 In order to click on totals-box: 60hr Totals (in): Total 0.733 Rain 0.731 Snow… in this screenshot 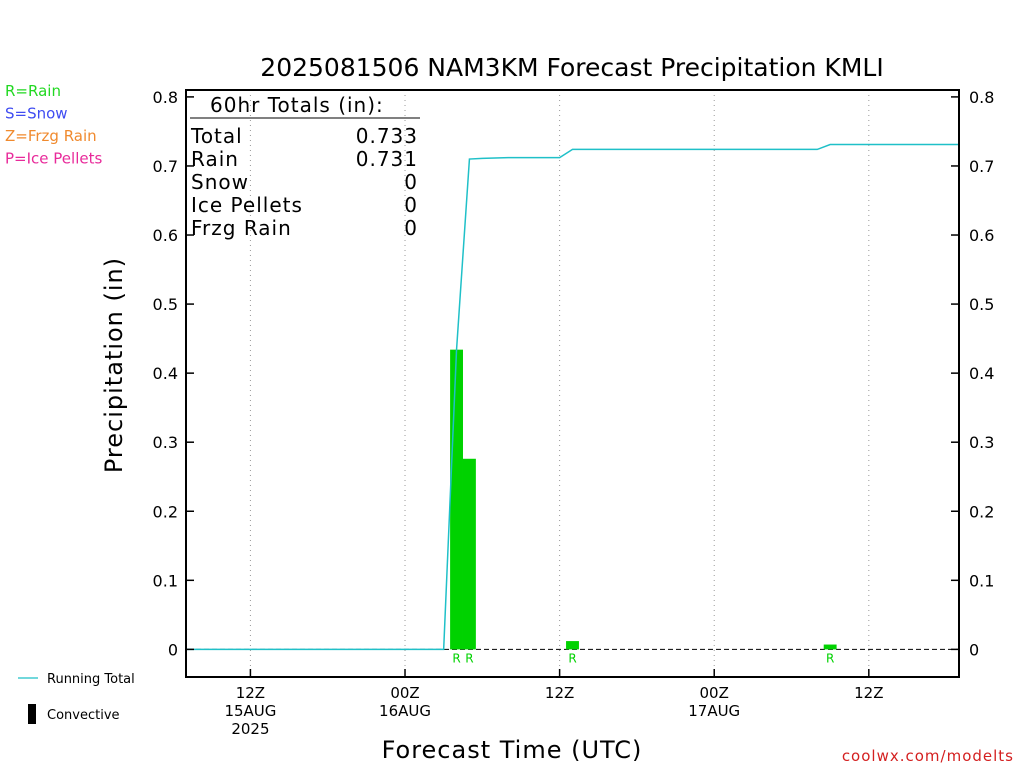, I will do `click(305, 166)`.